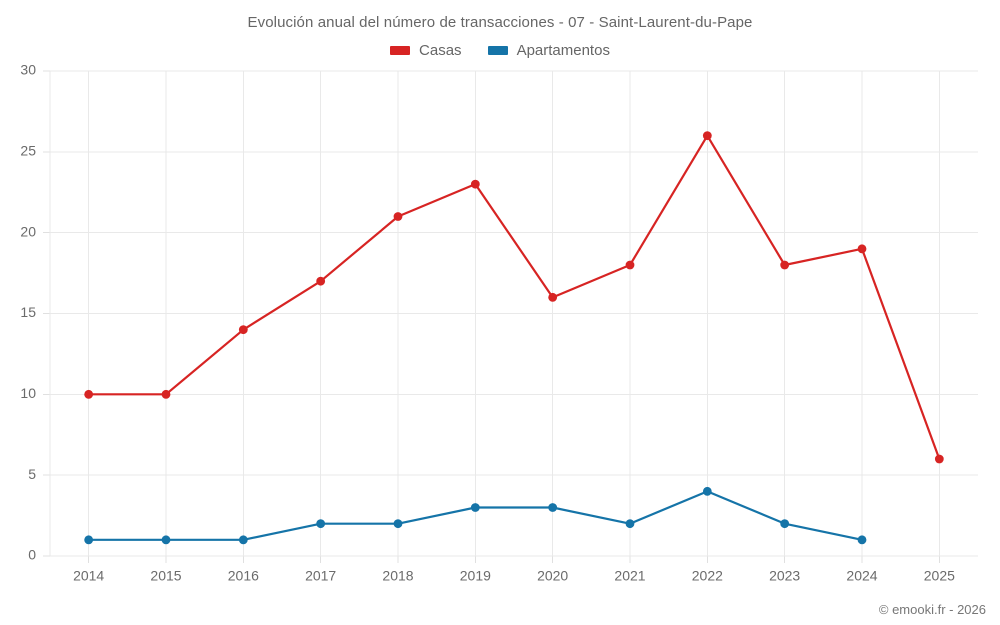 Image resolution: width=1000 pixels, height=625 pixels. What do you see at coordinates (939, 575) in the screenshot?
I see `x-axis-tick-label: 2025` at bounding box center [939, 575].